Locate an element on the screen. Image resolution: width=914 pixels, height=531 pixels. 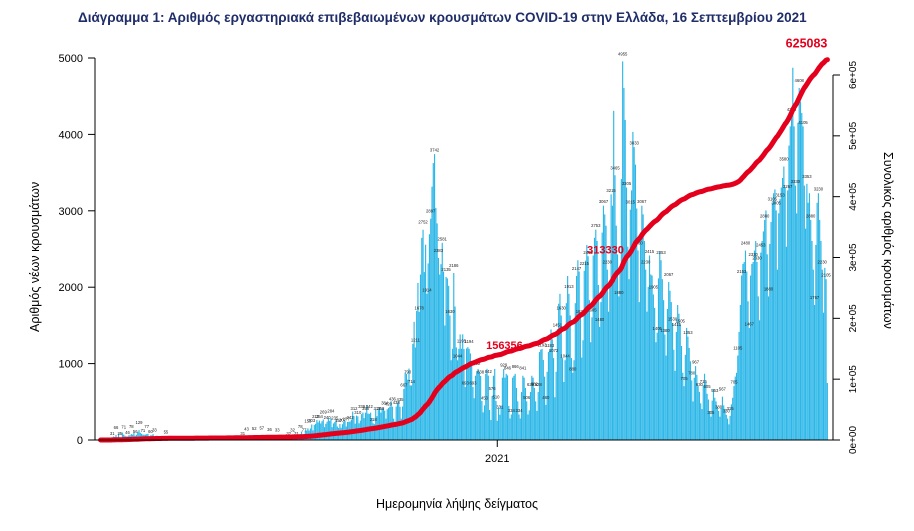
right-tick-label: 4e+05 is located at coordinates (853, 196).